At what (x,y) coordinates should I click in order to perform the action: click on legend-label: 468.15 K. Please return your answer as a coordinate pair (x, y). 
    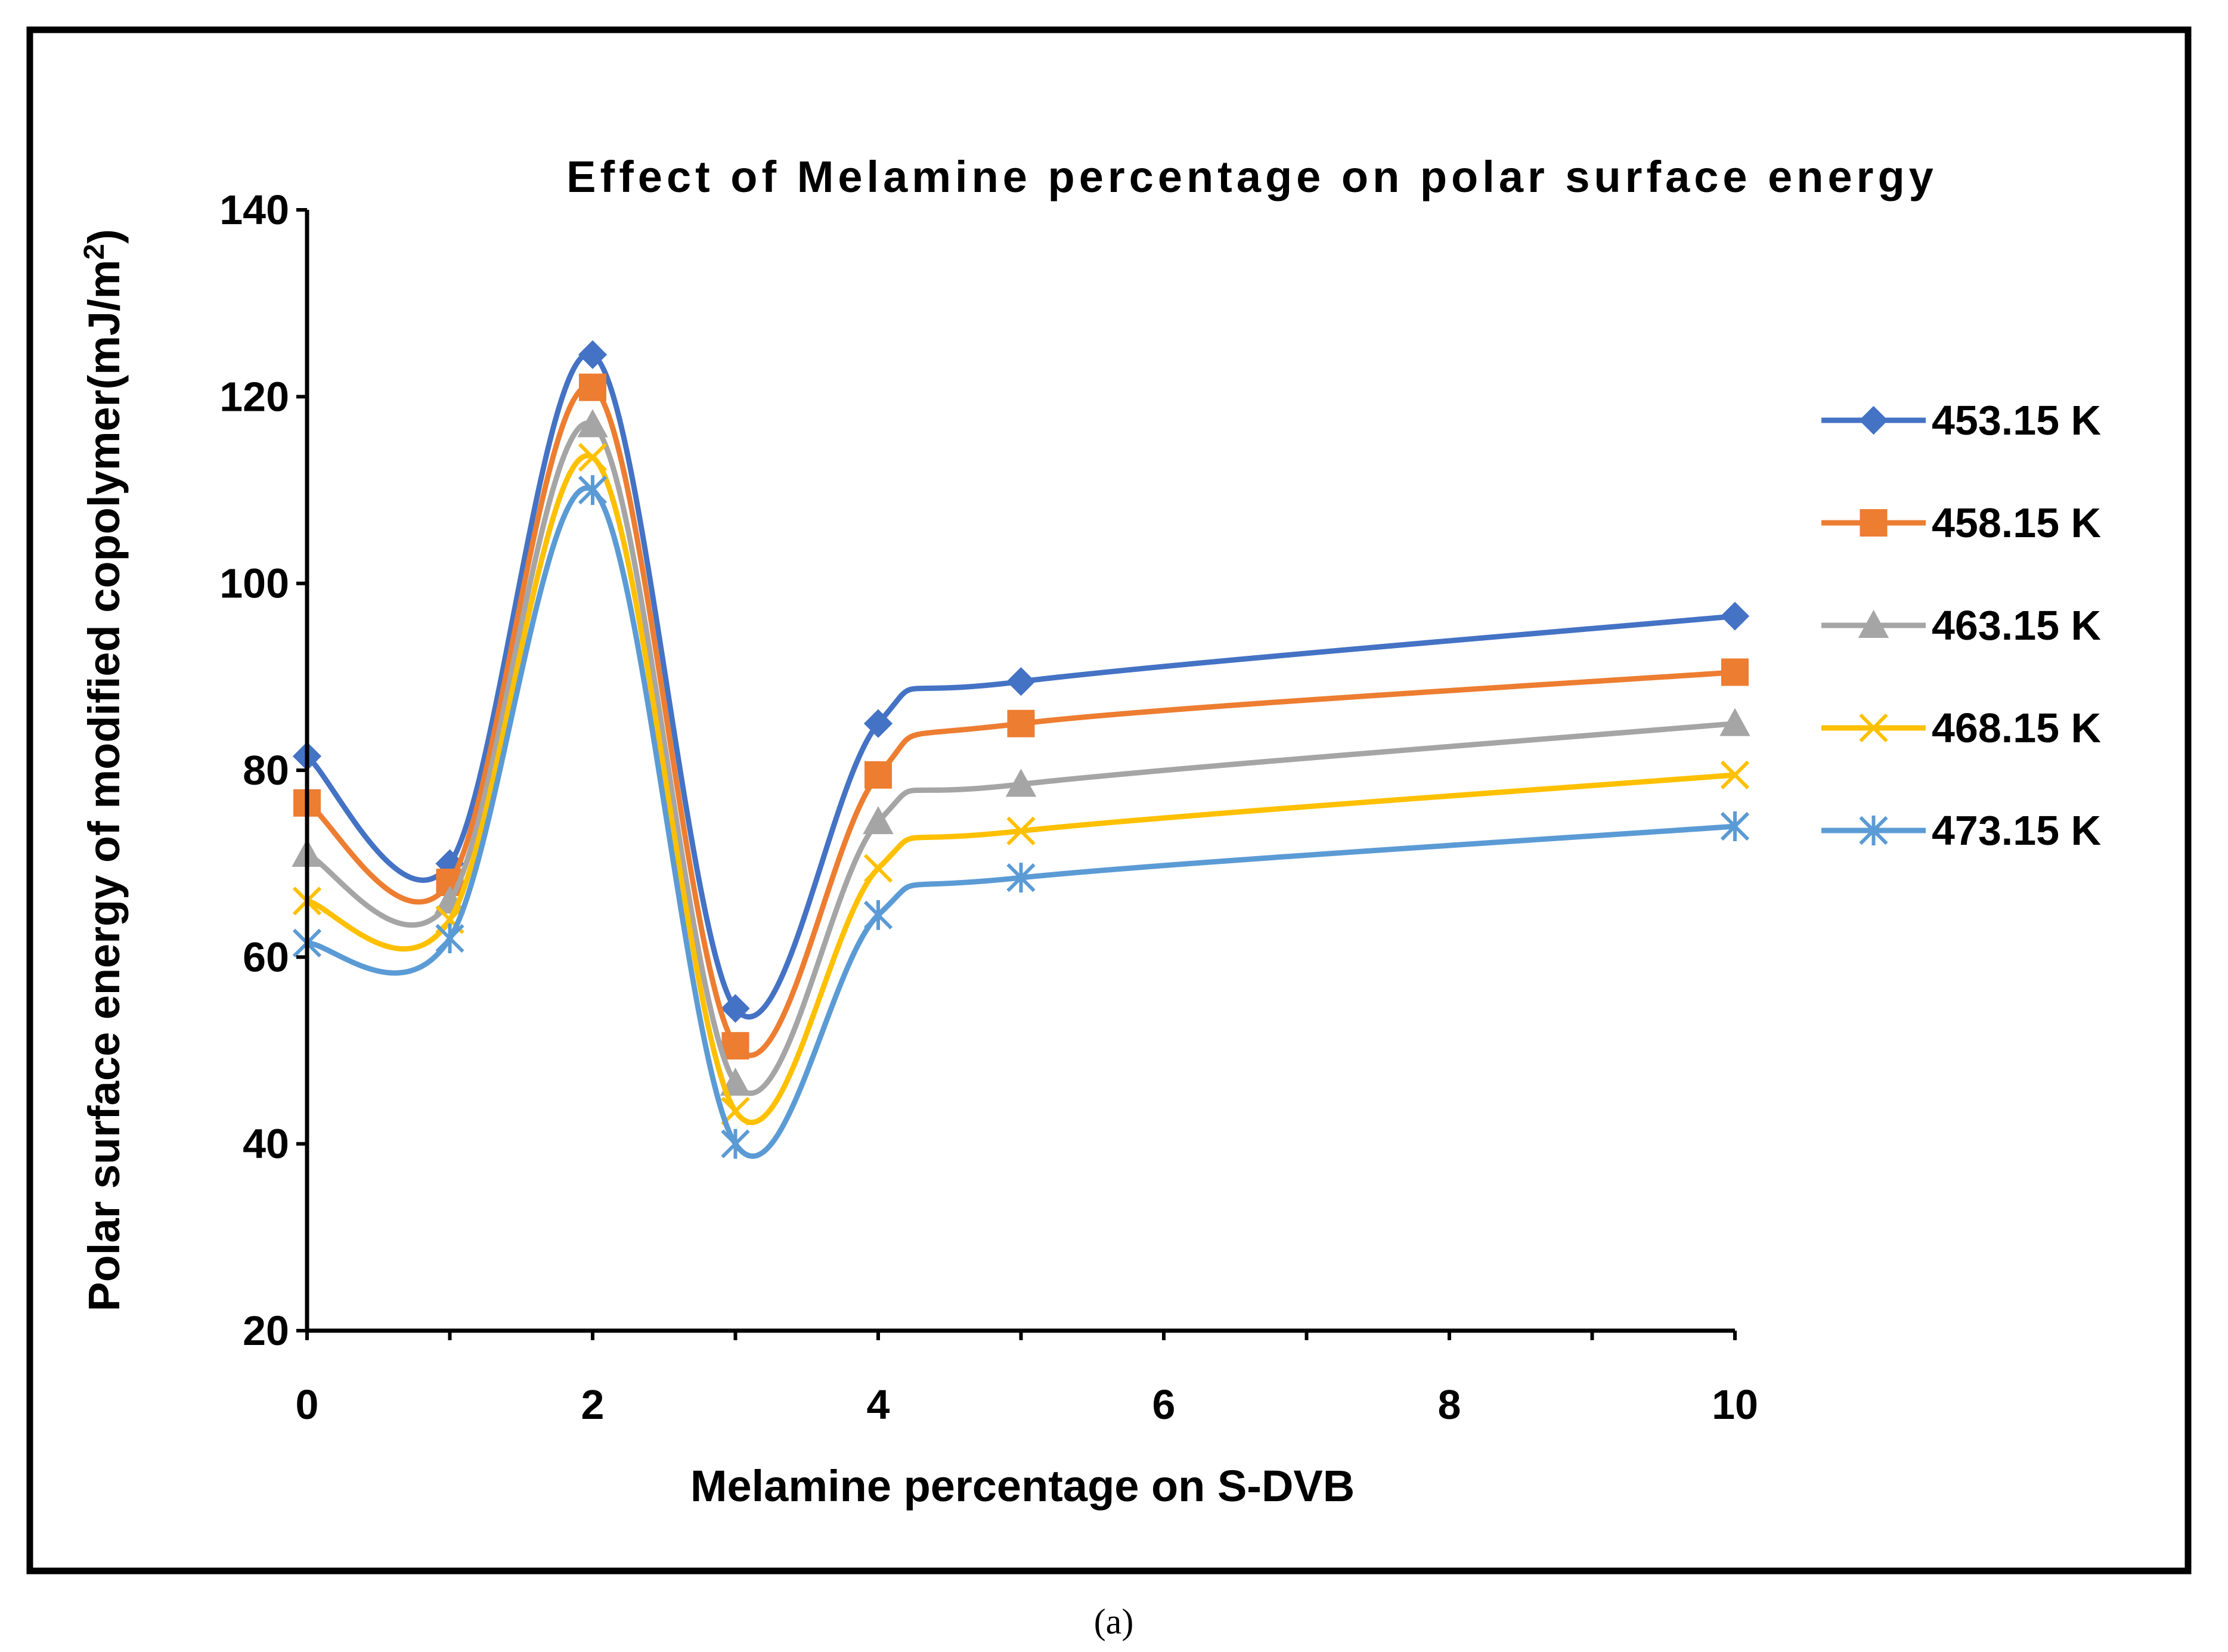
    Looking at the image, I should click on (2016, 728).